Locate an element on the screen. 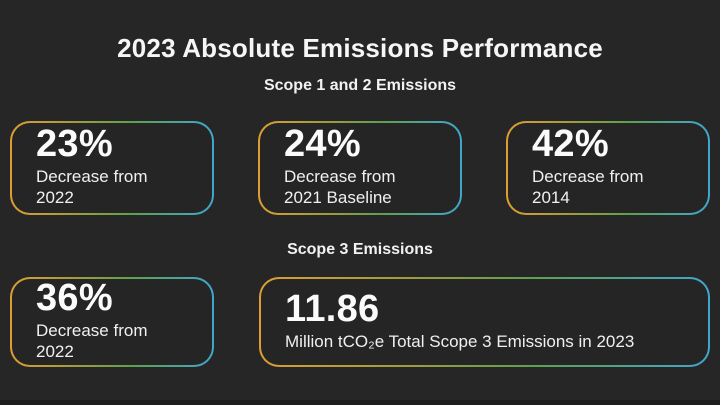  bottom-edge-shadow is located at coordinates (360, 402).